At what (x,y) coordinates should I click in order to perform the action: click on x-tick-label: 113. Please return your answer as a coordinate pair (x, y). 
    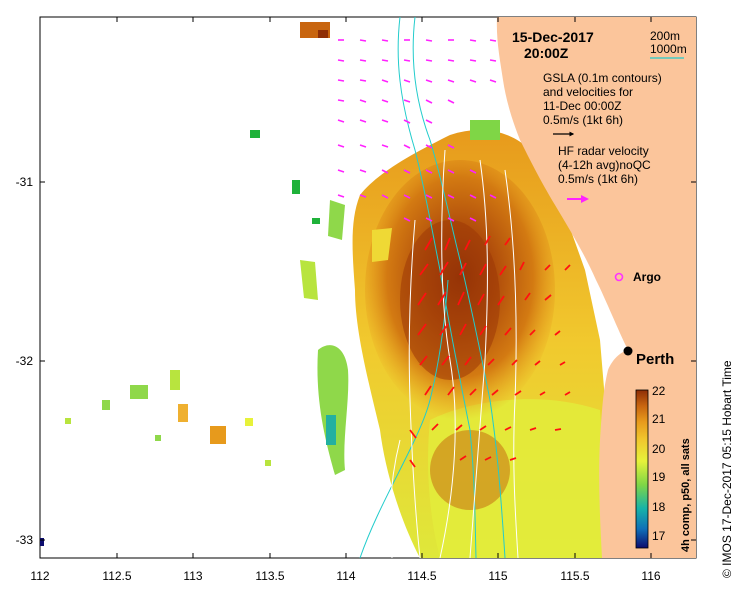
    Looking at the image, I should click on (192, 576).